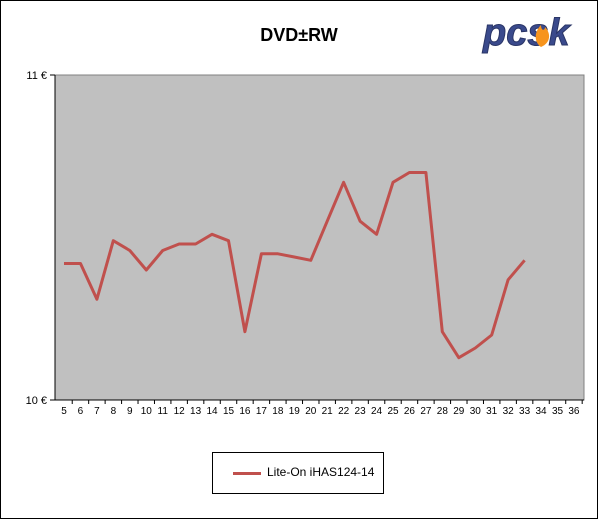 The width and height of the screenshot is (598, 519). What do you see at coordinates (130, 411) in the screenshot?
I see `x-tick-label: 9` at bounding box center [130, 411].